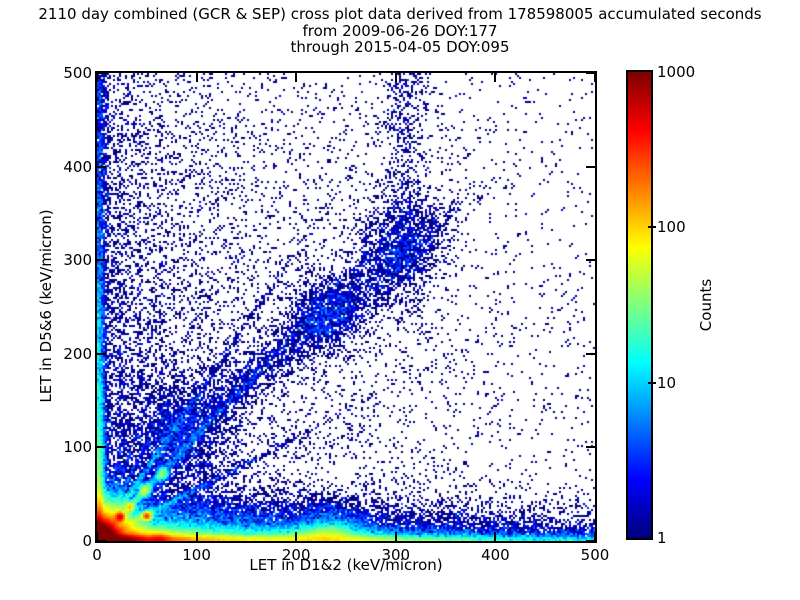 Image resolution: width=800 pixels, height=600 pixels. I want to click on y-axis-tick-label: 500, so click(77, 73).